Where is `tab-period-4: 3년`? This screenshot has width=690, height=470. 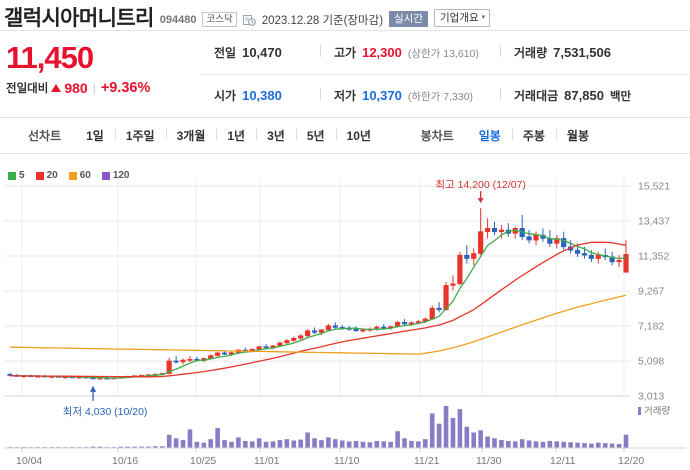 tab-period-4: 3년 is located at coordinates (276, 135).